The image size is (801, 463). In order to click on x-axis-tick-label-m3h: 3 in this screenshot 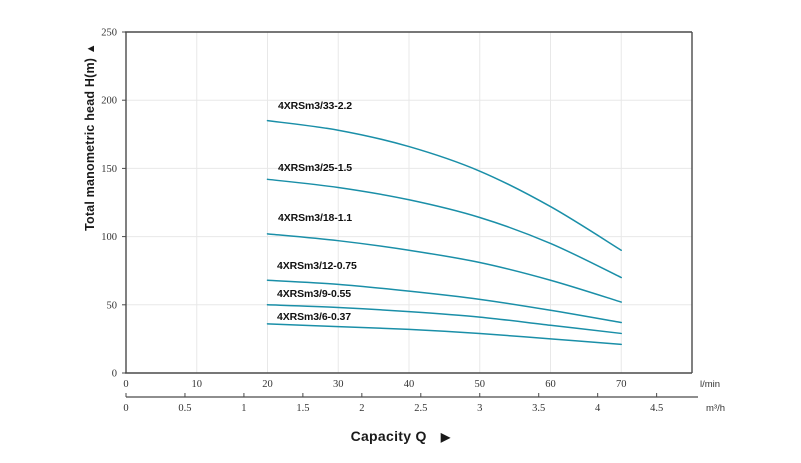, I will do `click(479, 408)`.